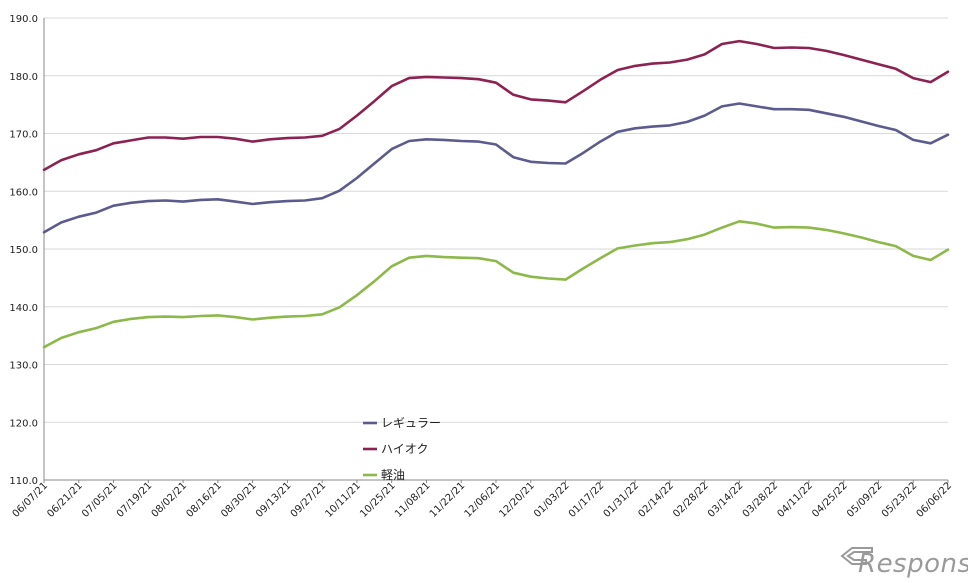  Describe the element at coordinates (405, 449) in the screenshot. I see `legend-label-1: ハイオク` at that location.